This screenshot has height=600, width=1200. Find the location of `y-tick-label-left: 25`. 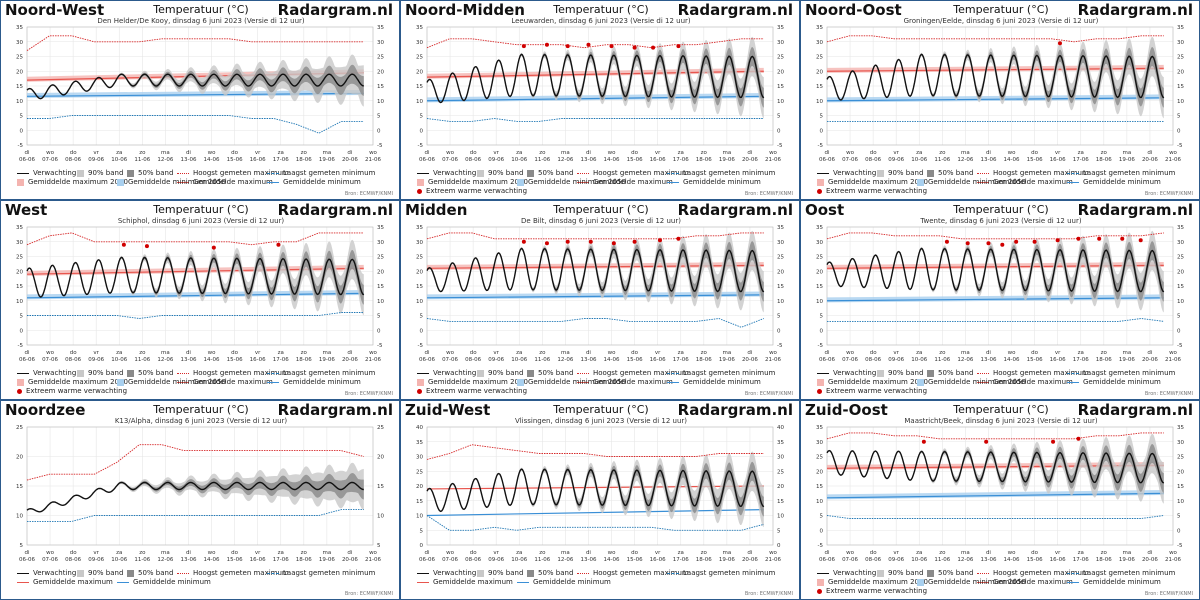

y-tick-label-left: 25 is located at coordinates (819, 58).